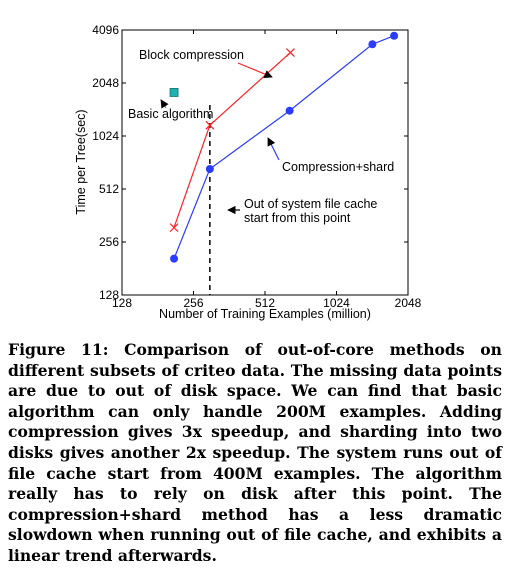  I want to click on annotation-basic-algorithm-arrow, so click(164, 104).